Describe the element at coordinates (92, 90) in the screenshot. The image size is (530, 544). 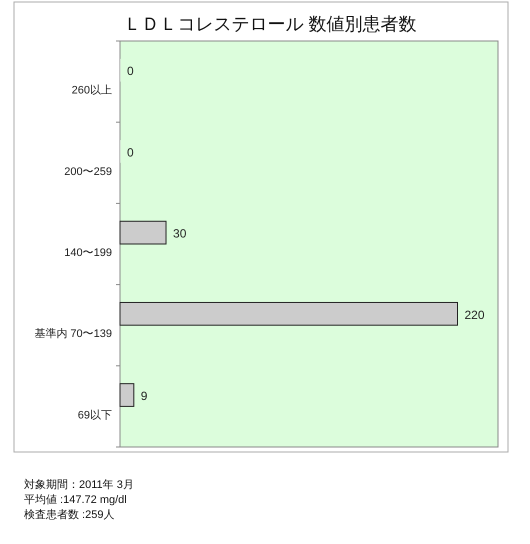
I see `y-tick-label: 260以上` at that location.